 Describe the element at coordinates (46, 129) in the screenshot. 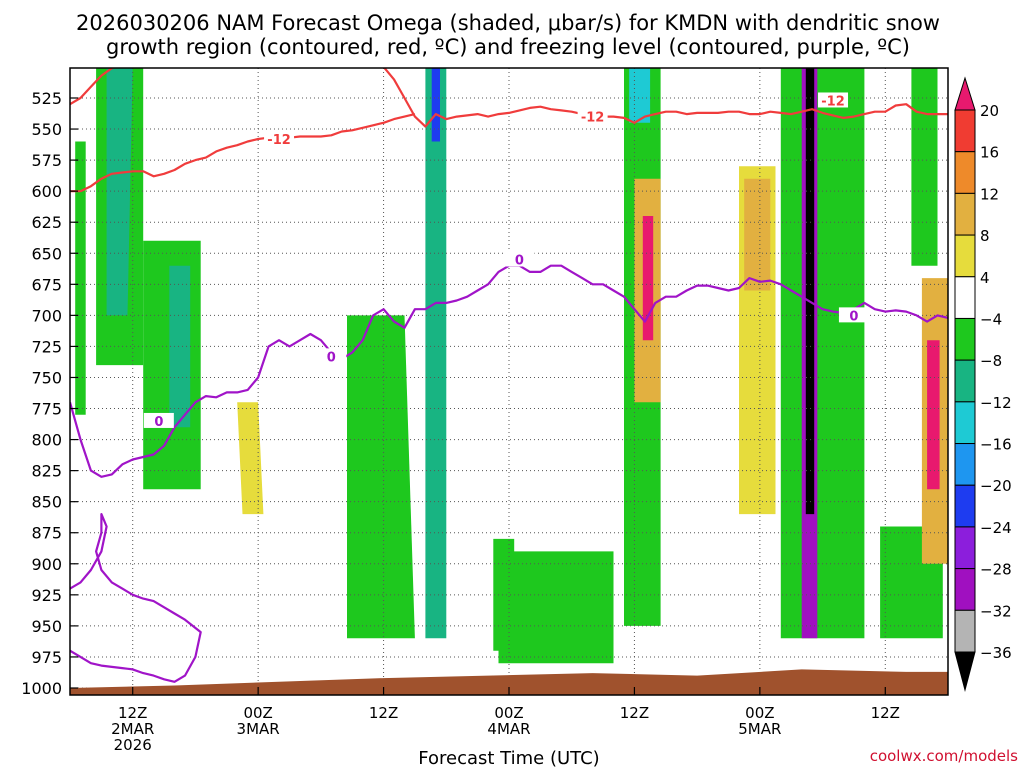

I see `y-tick-label-550: 550` at that location.